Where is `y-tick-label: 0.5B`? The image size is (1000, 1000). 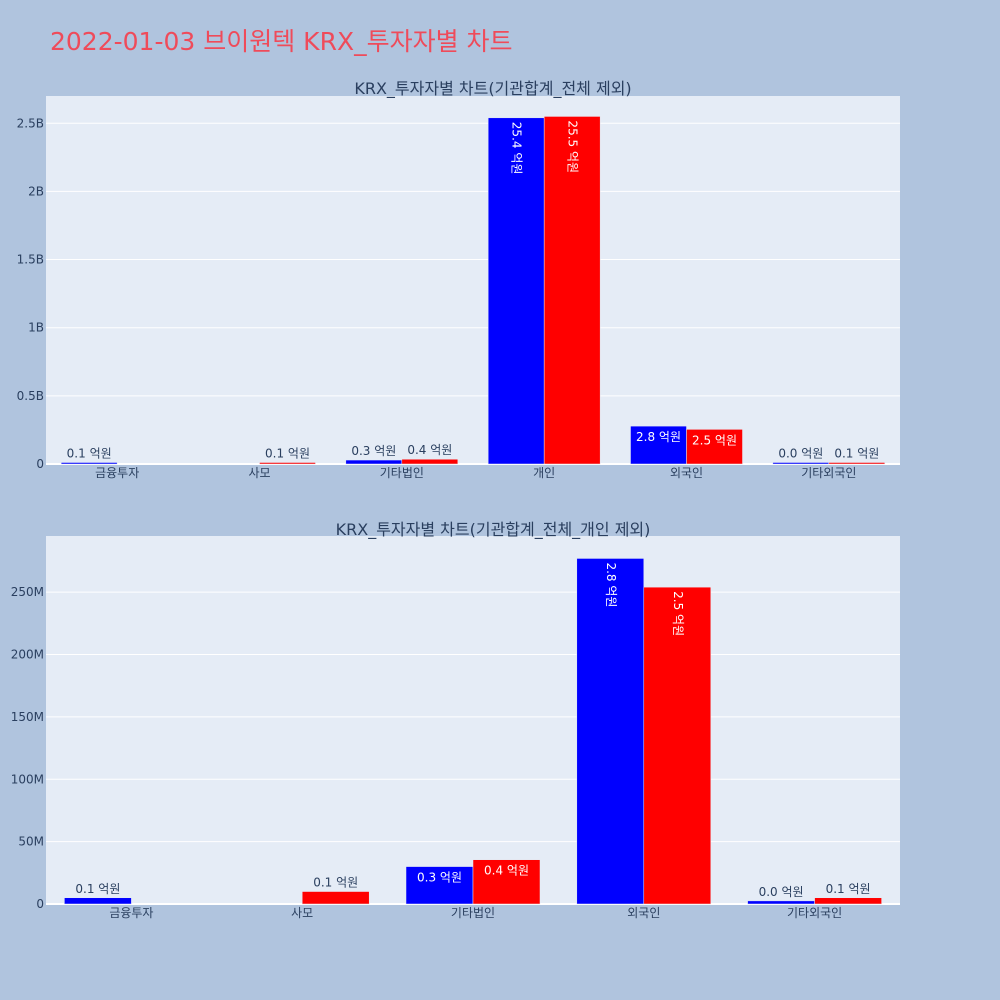
y-tick-label: 0.5B is located at coordinates (30, 396).